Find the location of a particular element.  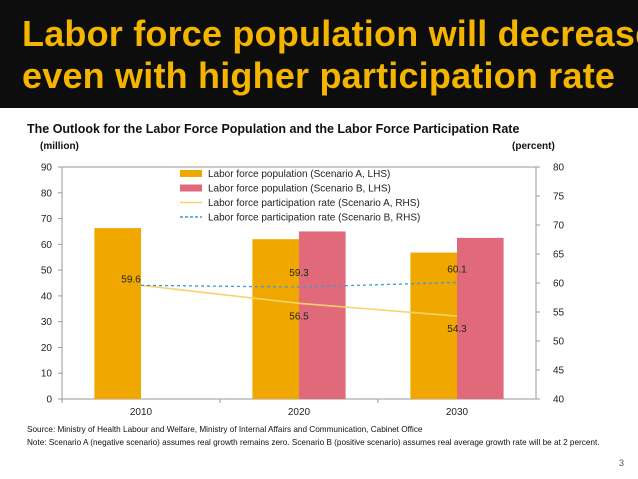

line-scenario-a-rate is located at coordinates (299, 300).